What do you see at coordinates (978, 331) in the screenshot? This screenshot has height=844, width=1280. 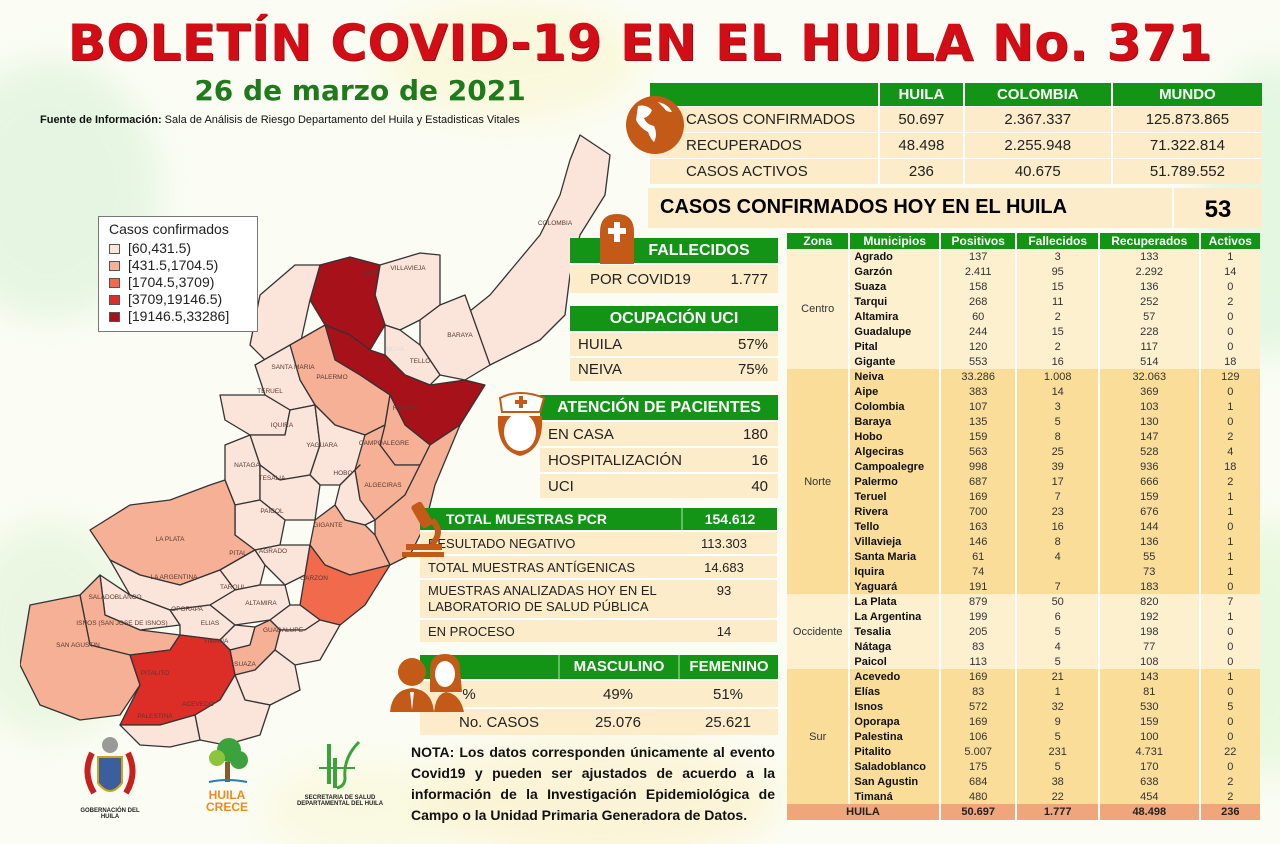 I see `value-cell: 244` at bounding box center [978, 331].